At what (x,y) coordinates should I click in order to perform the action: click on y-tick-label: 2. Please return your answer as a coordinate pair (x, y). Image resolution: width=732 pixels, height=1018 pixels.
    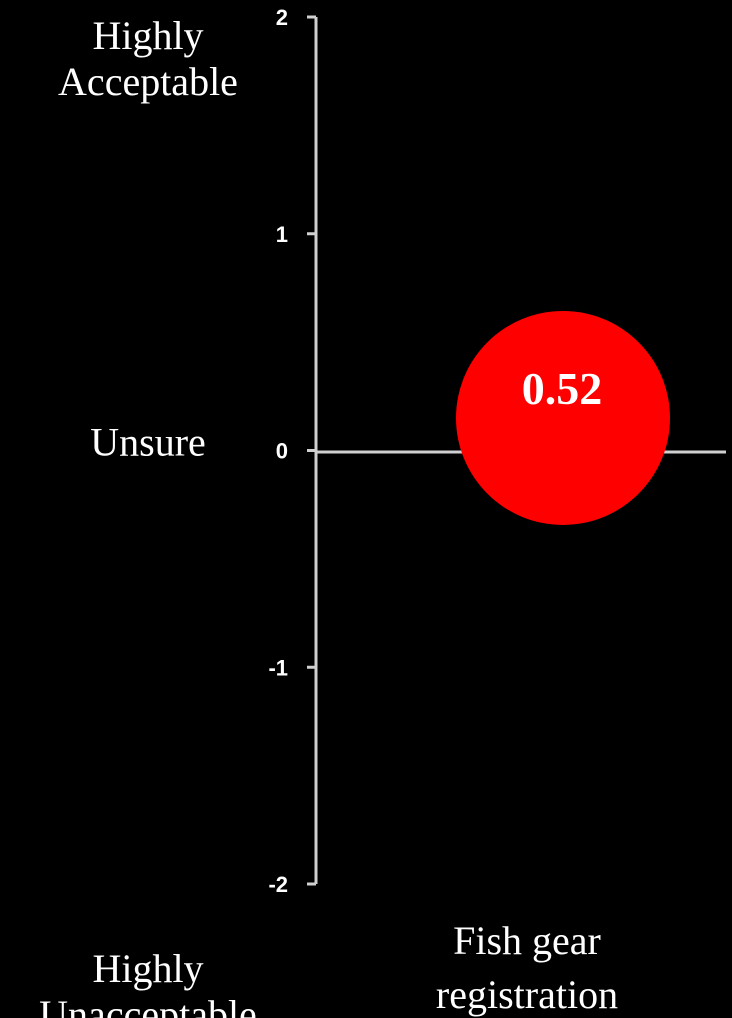
    Looking at the image, I should click on (282, 17).